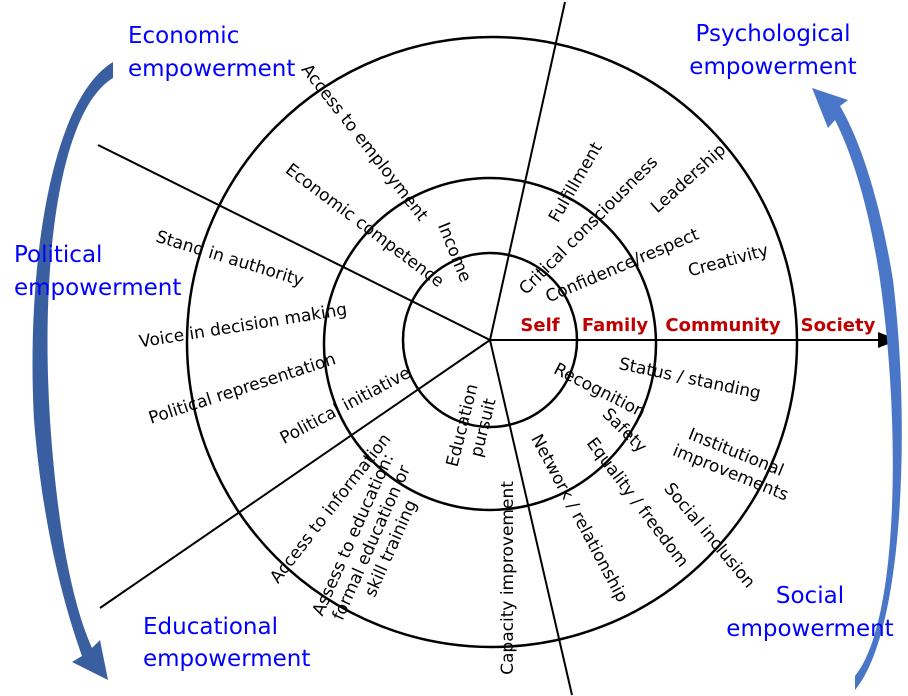 The height and width of the screenshot is (696, 908). I want to click on item-economic-competence: Economic competence, so click(364, 226).